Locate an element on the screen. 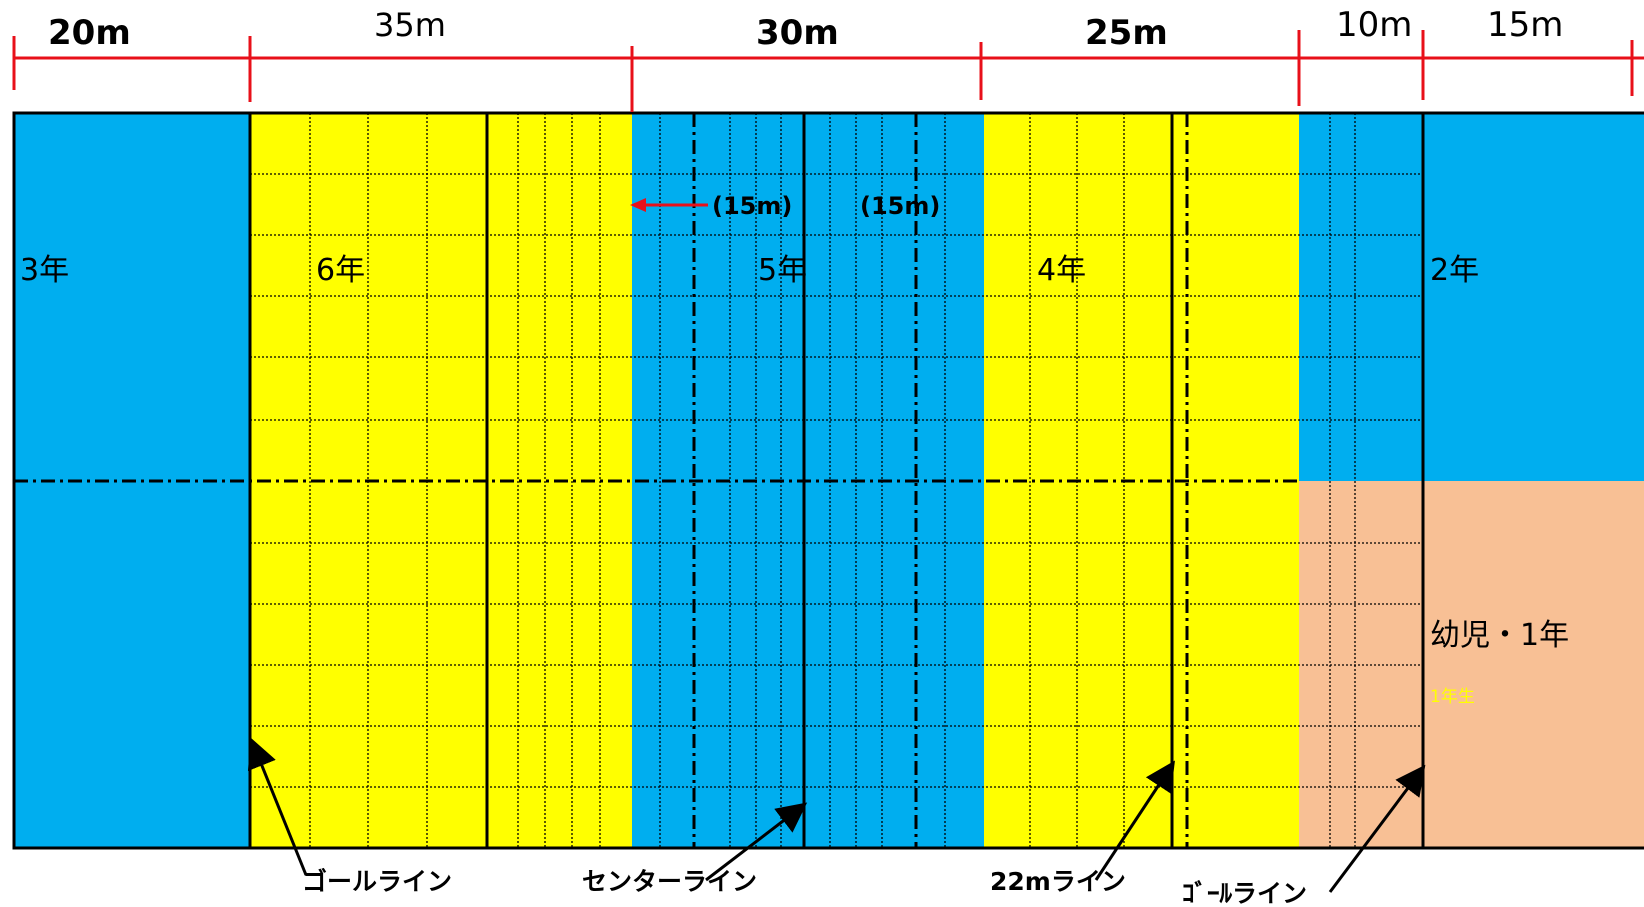 Image resolution: width=1644 pixels, height=907 pixels. callout-goal-line-right: ｺﾞｰﾙライン is located at coordinates (1244, 893).